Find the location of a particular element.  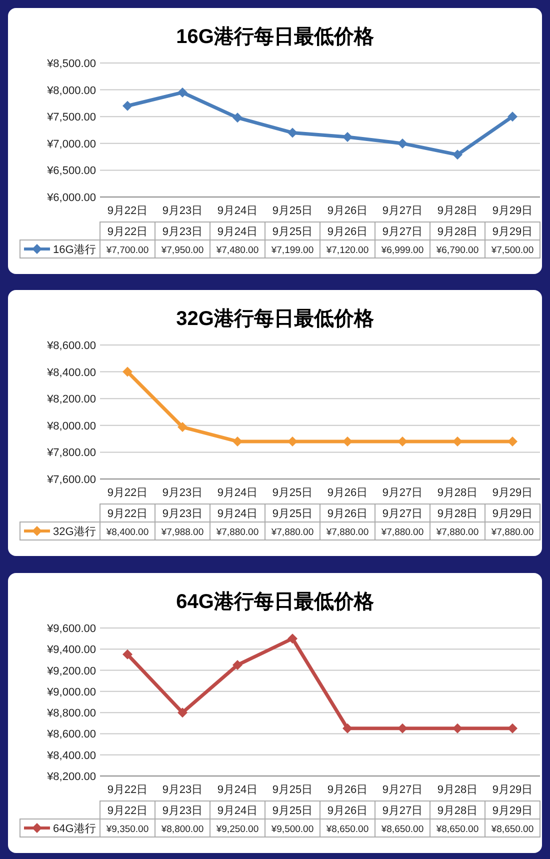

y-tick-label: ¥7,000.00 is located at coordinates (71, 144).